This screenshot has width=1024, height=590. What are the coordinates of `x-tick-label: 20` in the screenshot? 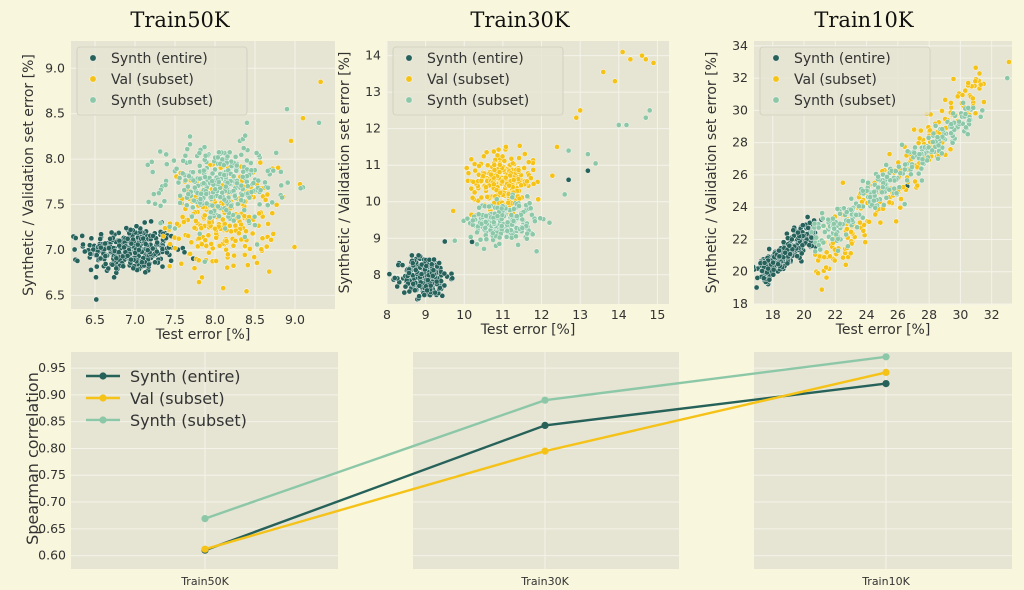 It's located at (804, 314).